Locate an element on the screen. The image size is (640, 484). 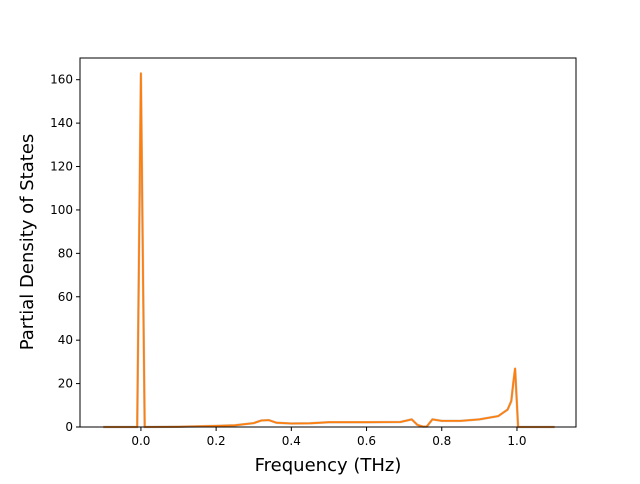
x-axis: 0.0 0.2 0.4 0.6 0.8 1.0 is located at coordinates (329, 437).